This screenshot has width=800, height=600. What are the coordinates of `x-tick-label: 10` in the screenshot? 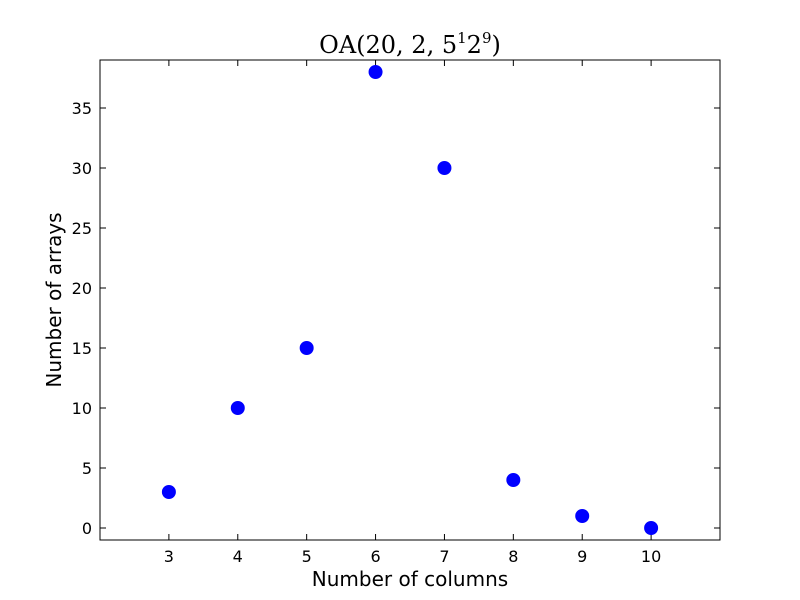 It's located at (651, 556).